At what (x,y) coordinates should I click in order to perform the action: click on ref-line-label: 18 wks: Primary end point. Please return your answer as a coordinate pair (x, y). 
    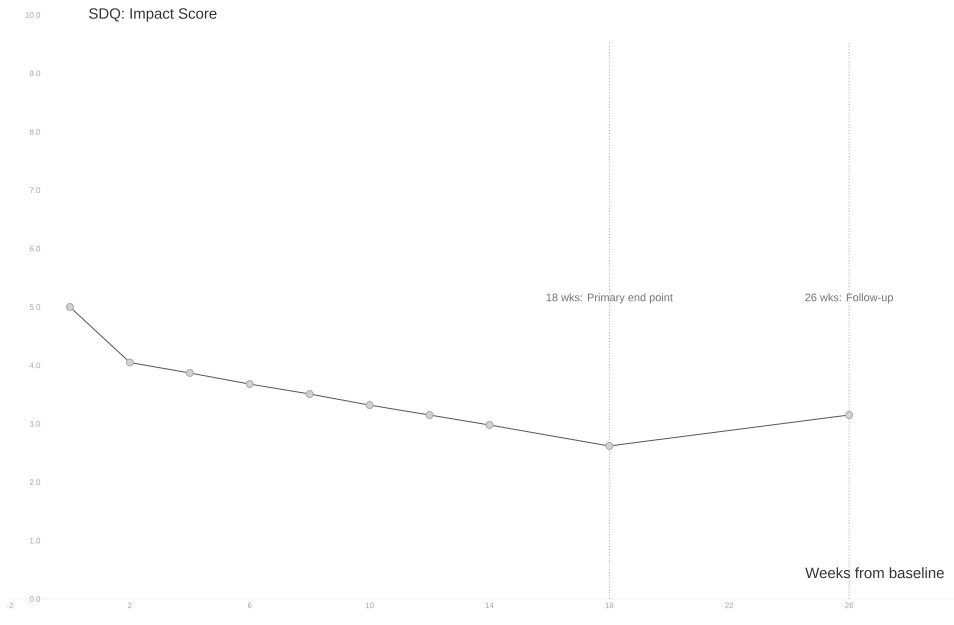
    Looking at the image, I should click on (609, 298).